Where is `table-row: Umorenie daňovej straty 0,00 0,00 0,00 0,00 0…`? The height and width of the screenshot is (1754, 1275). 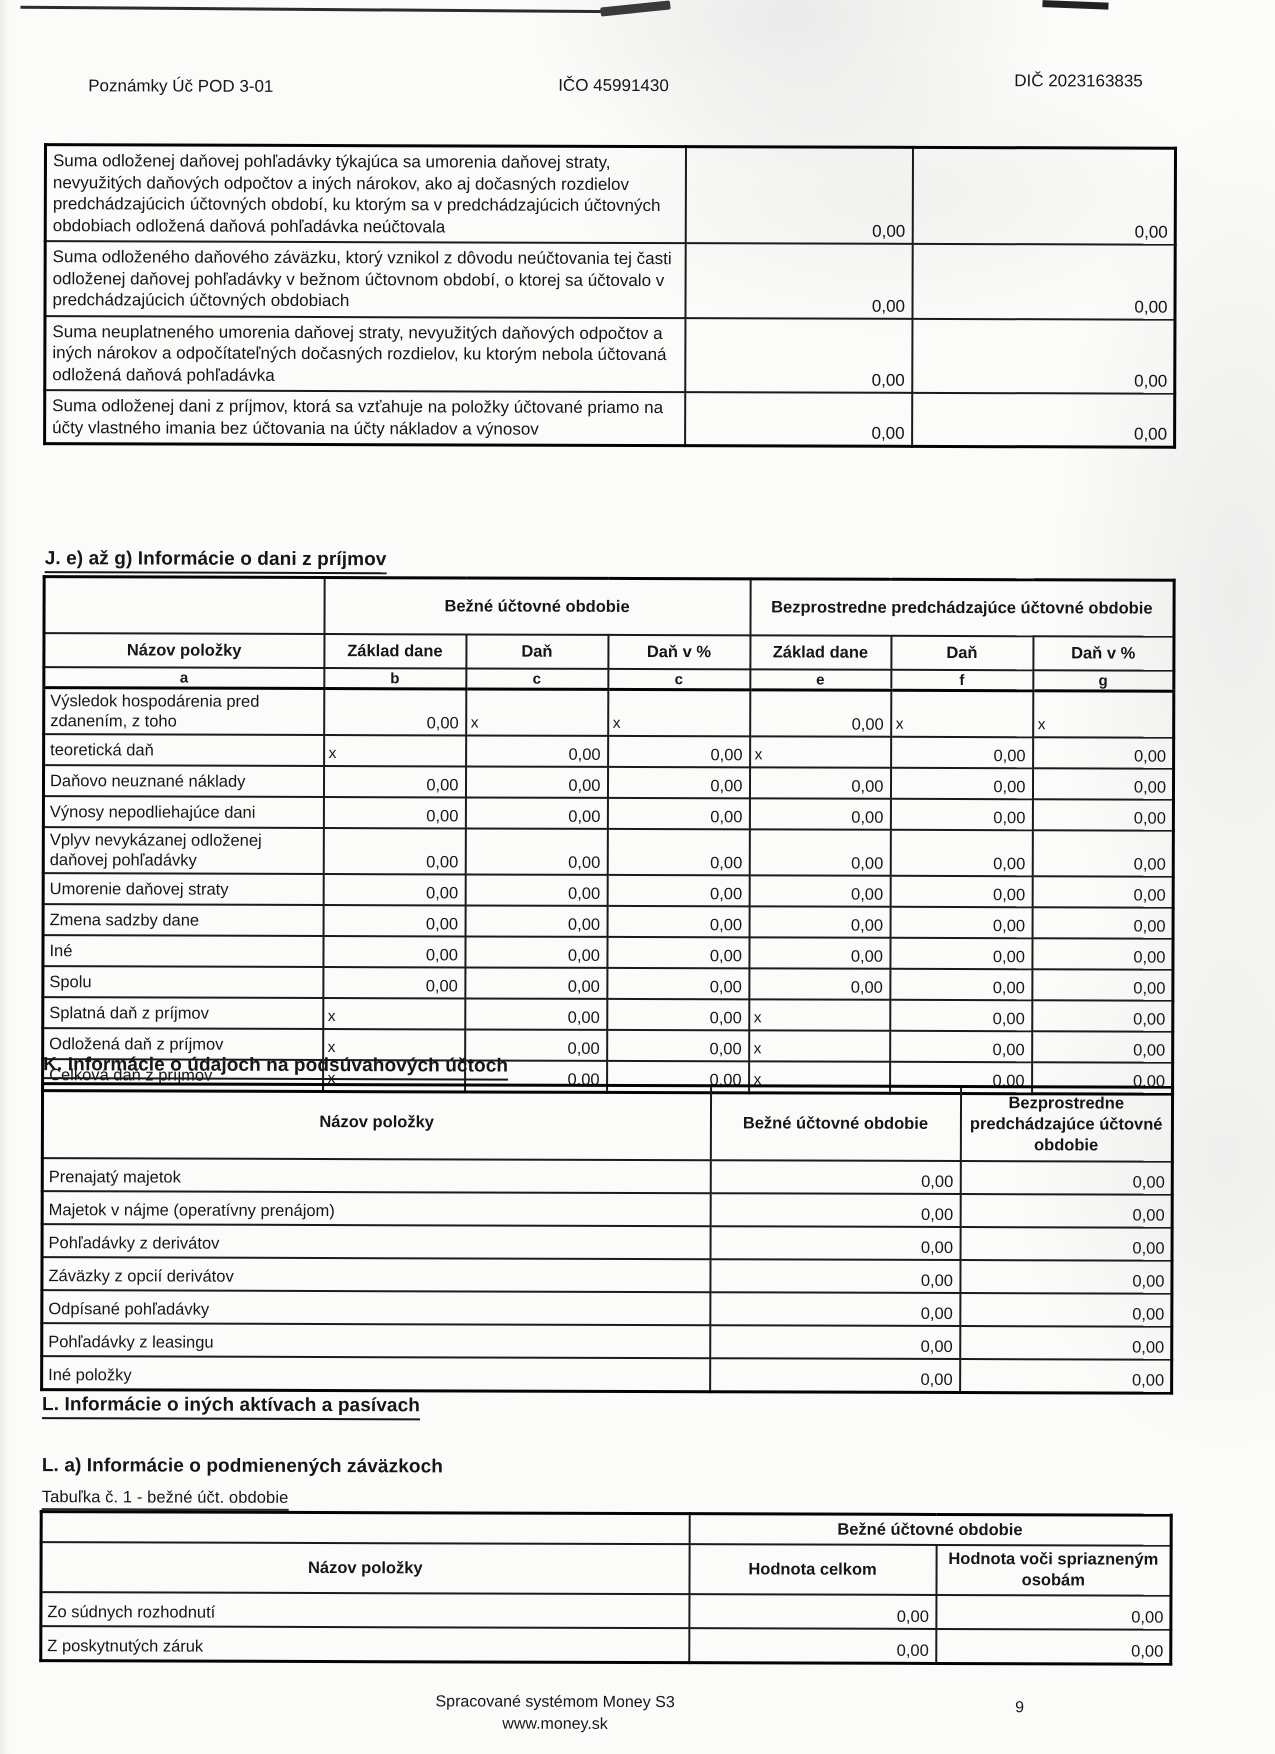 table-row: Umorenie daňovej straty 0,00 0,00 0,00 0,00 0… is located at coordinates (608, 890).